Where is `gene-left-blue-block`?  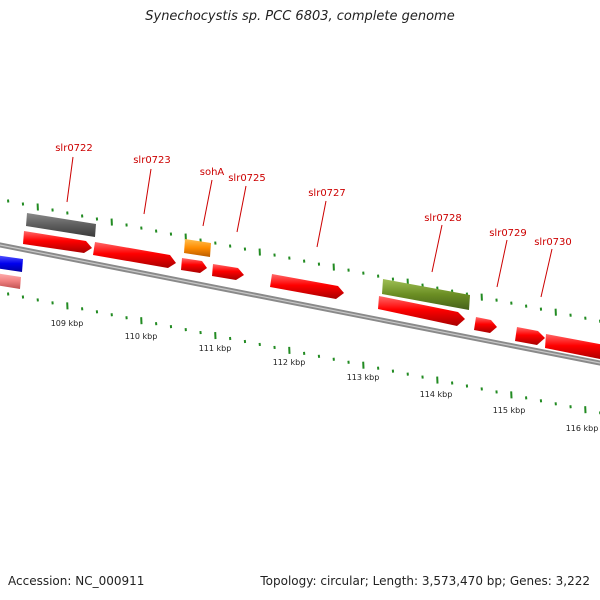 gene-left-blue-block is located at coordinates (11, 263).